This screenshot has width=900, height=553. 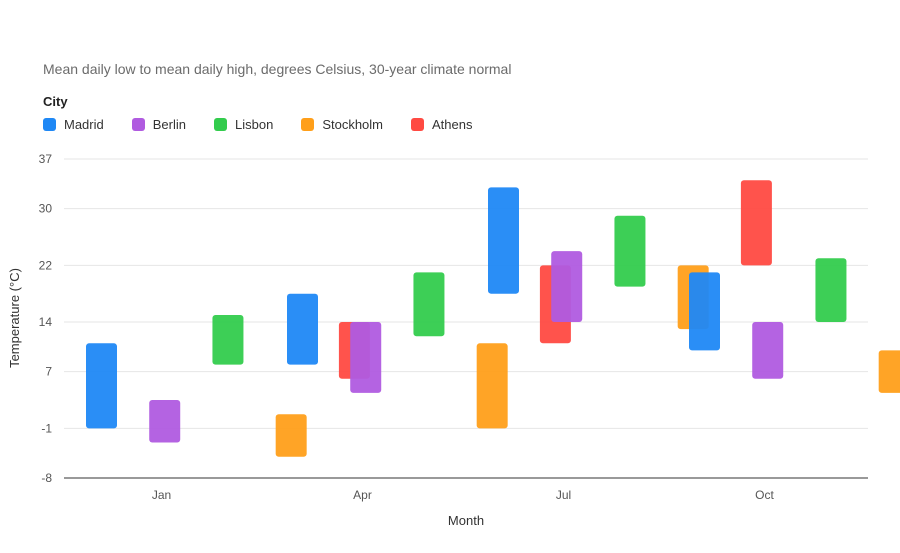 I want to click on range-bar-madrid-apr, so click(x=302, y=329).